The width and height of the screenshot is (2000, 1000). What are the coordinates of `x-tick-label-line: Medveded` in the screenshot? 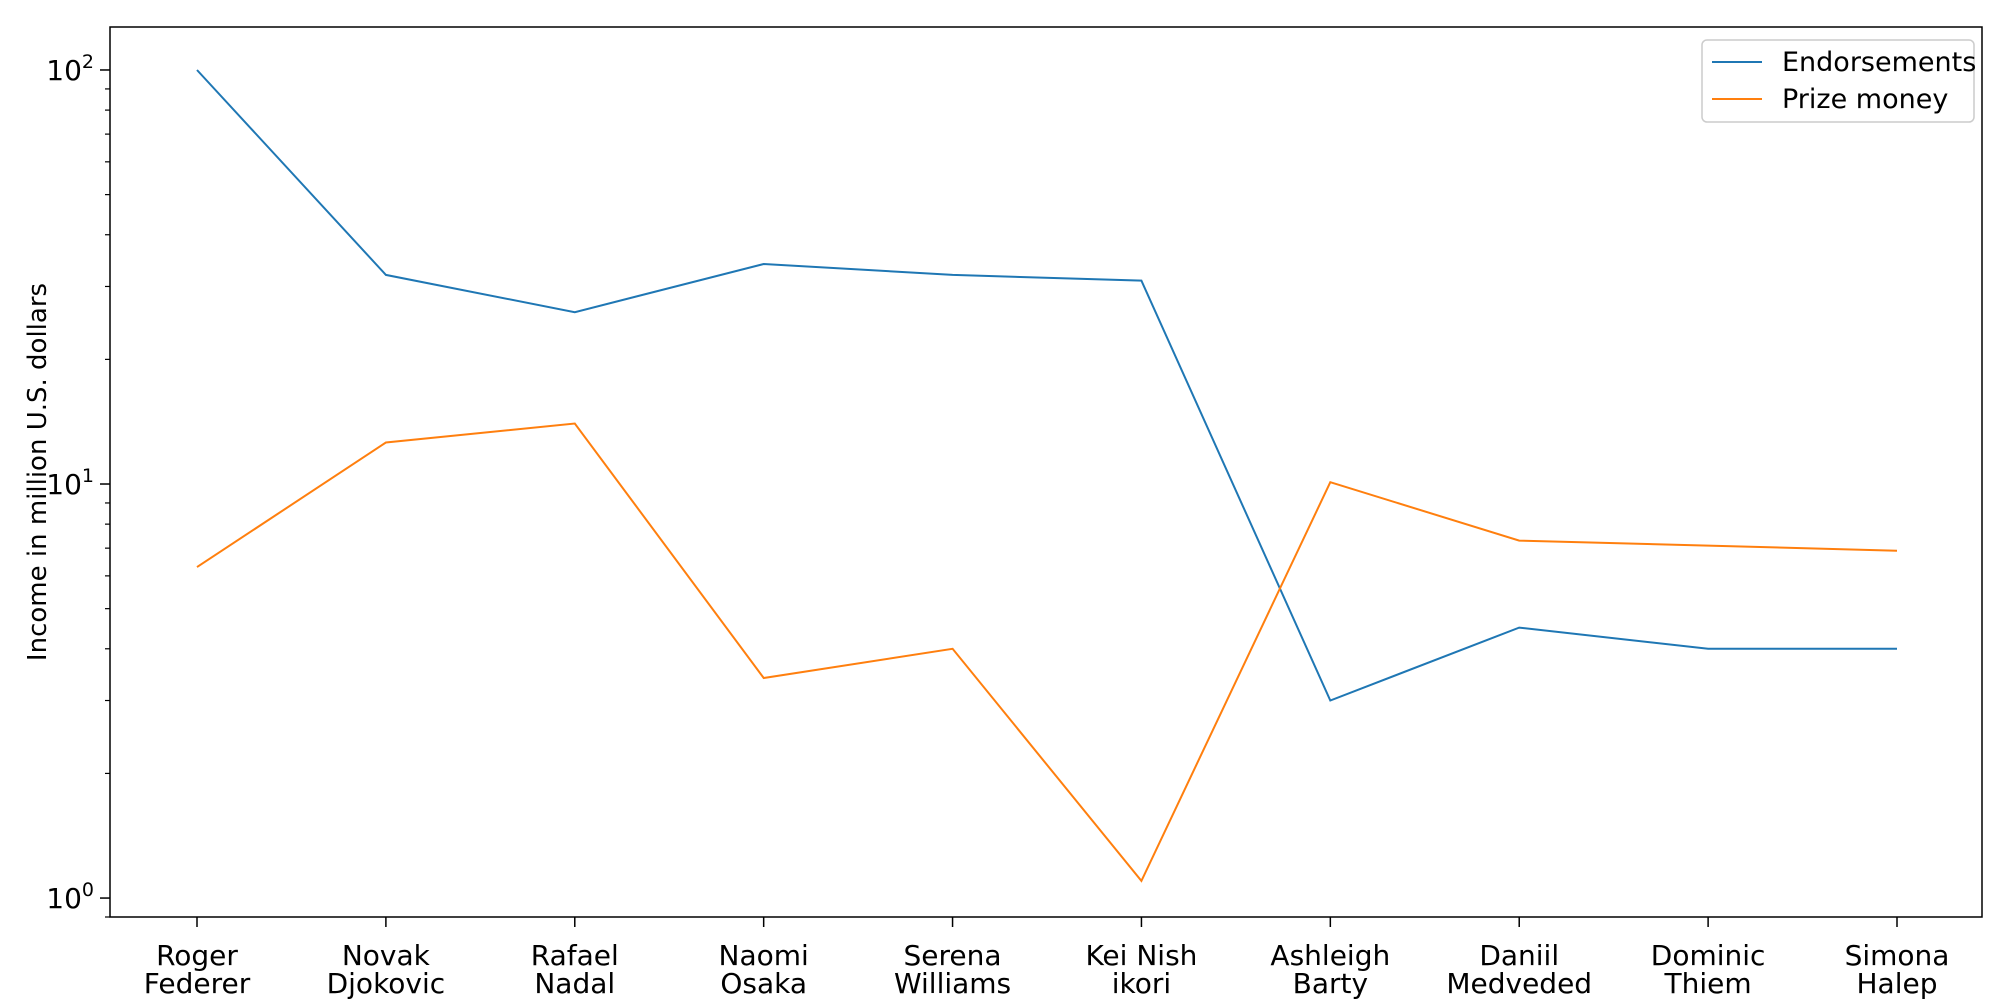 It's located at (1519, 983).